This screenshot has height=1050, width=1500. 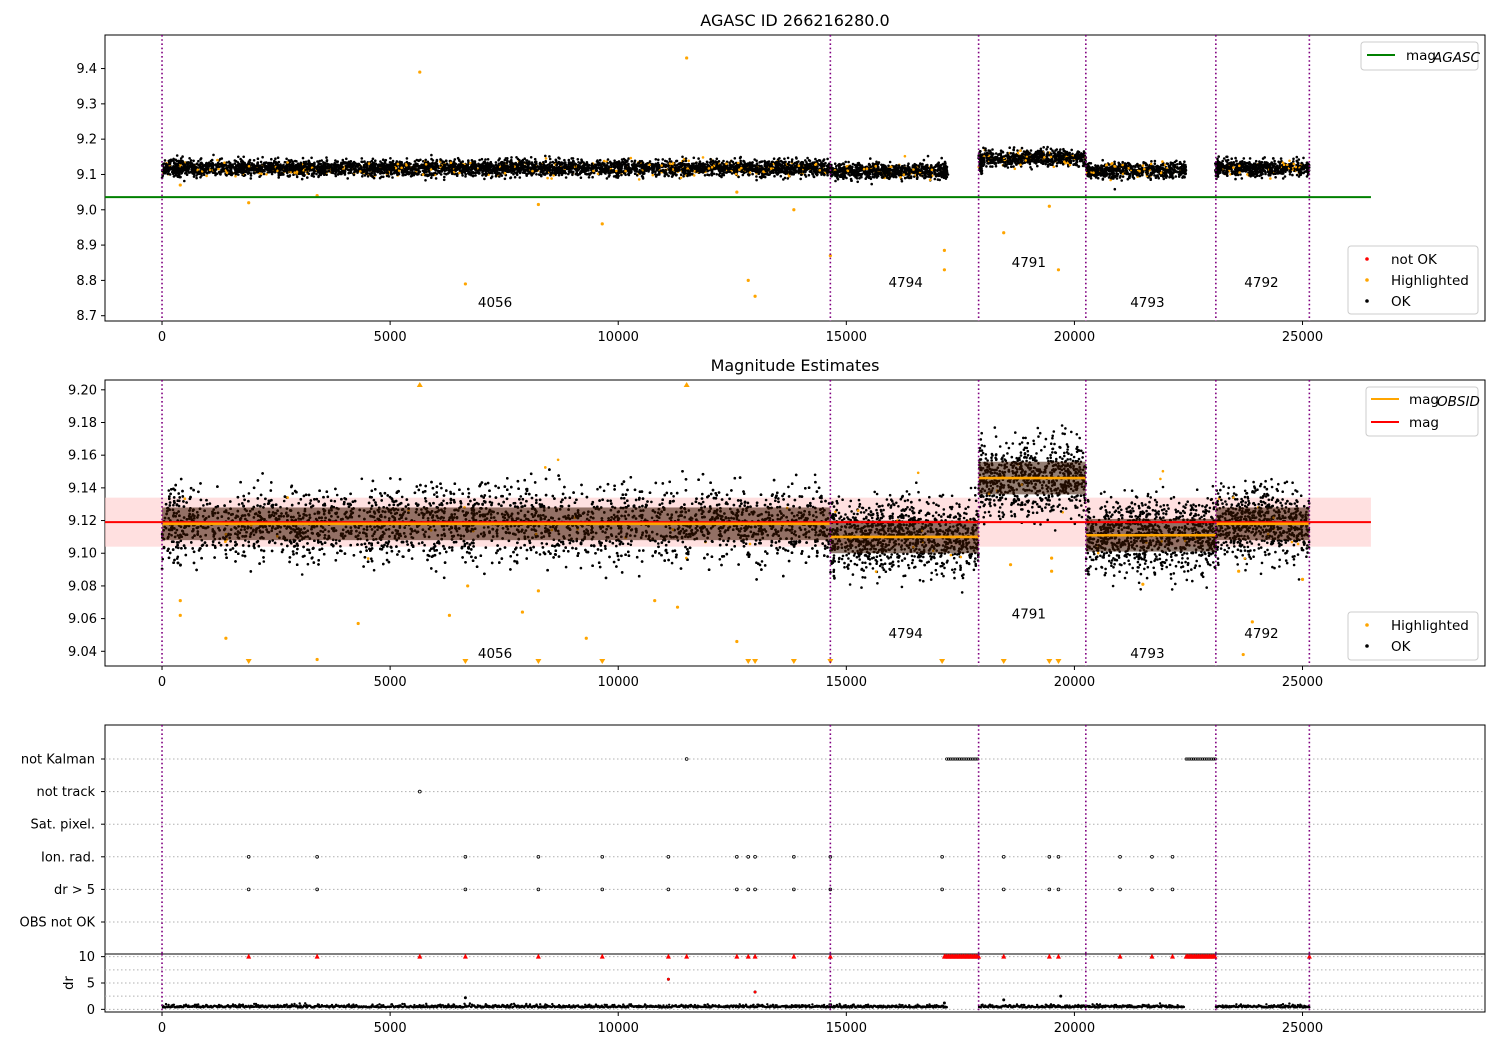 I want to click on top-panel-title: AGASC ID 266216280.0, so click(x=794, y=20).